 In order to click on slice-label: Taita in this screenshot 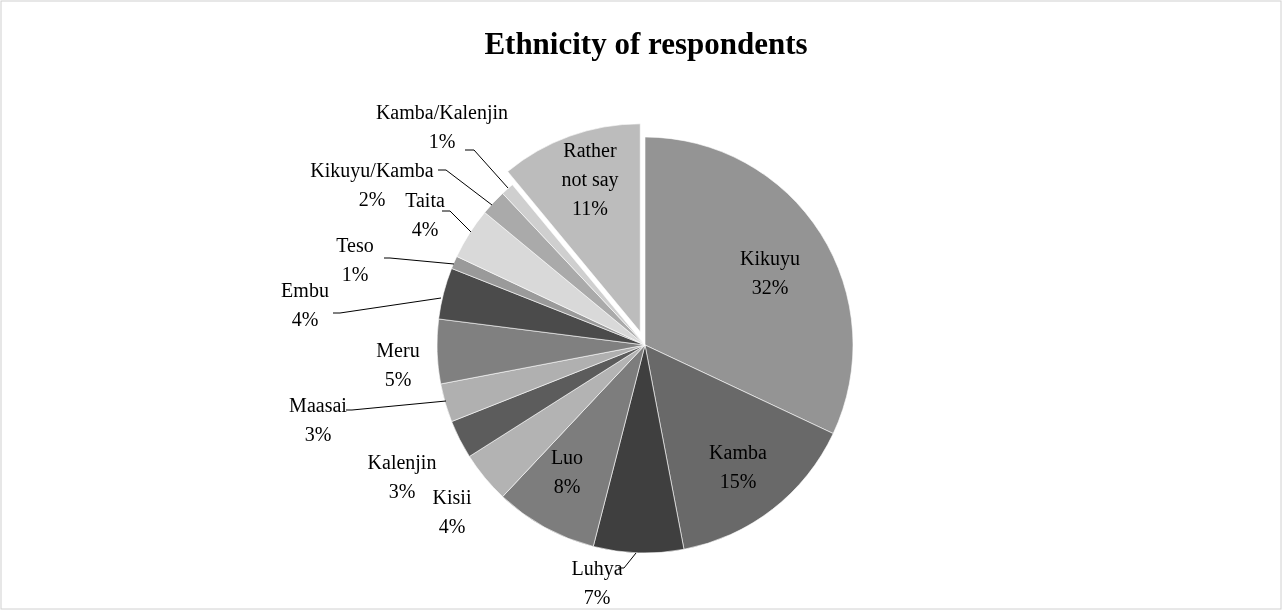, I will do `click(425, 200)`.